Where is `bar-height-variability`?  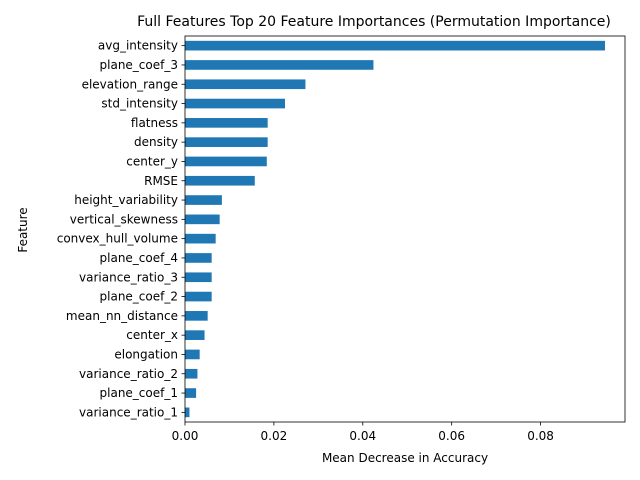 bar-height-variability is located at coordinates (203, 200).